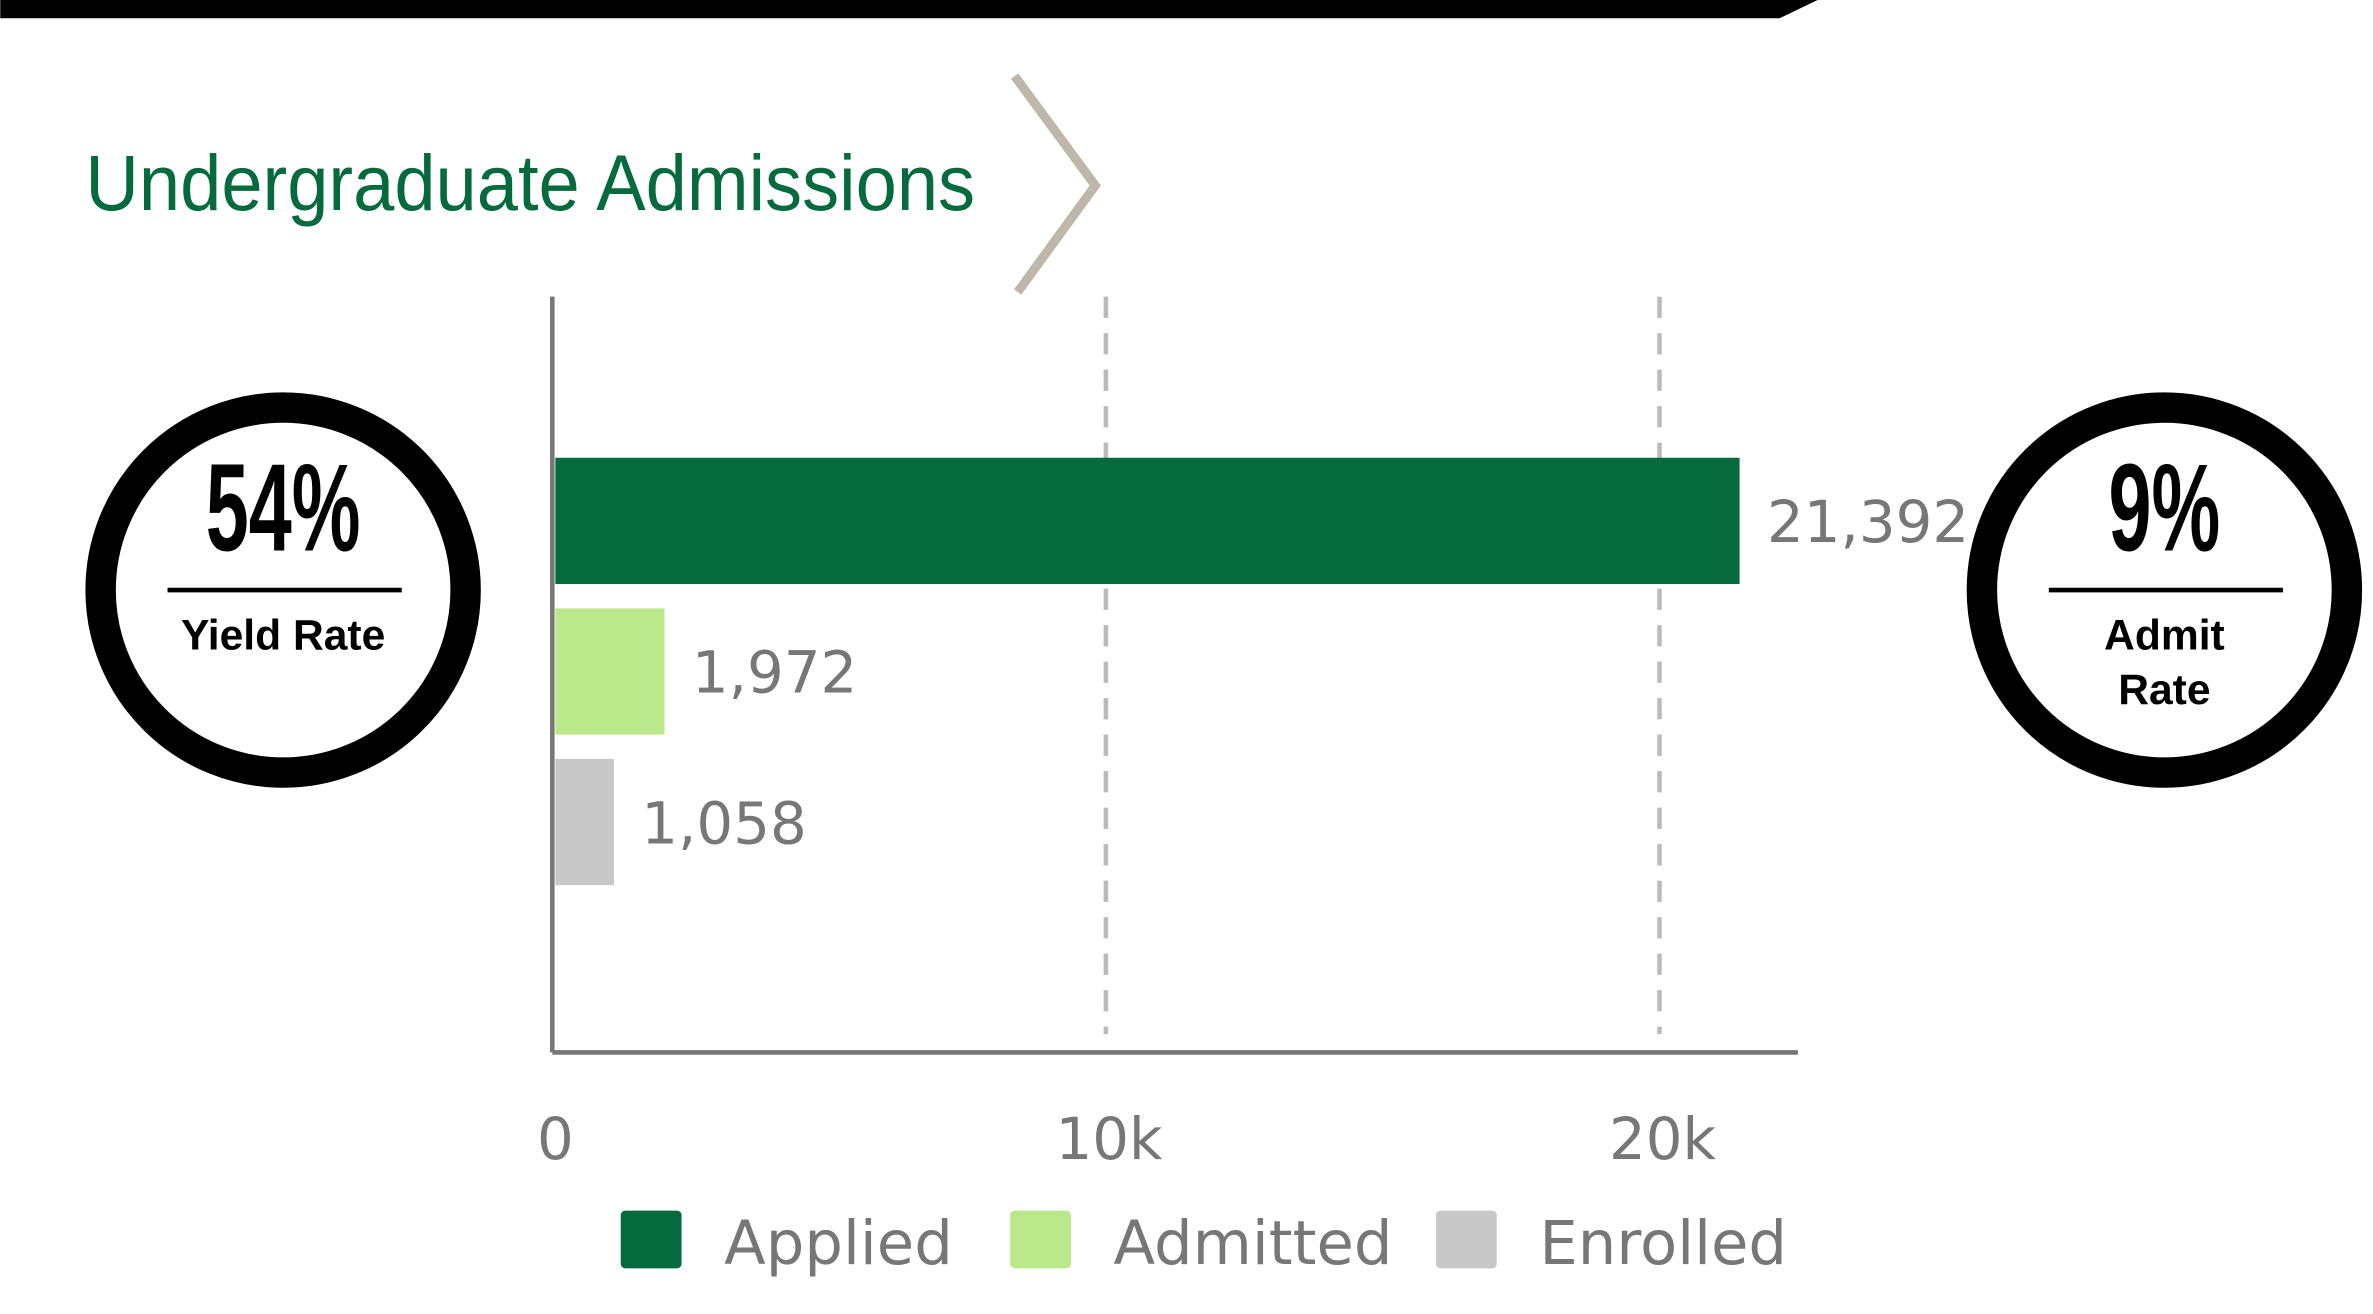  I want to click on stat-label: Admit Rate, so click(2164, 662).